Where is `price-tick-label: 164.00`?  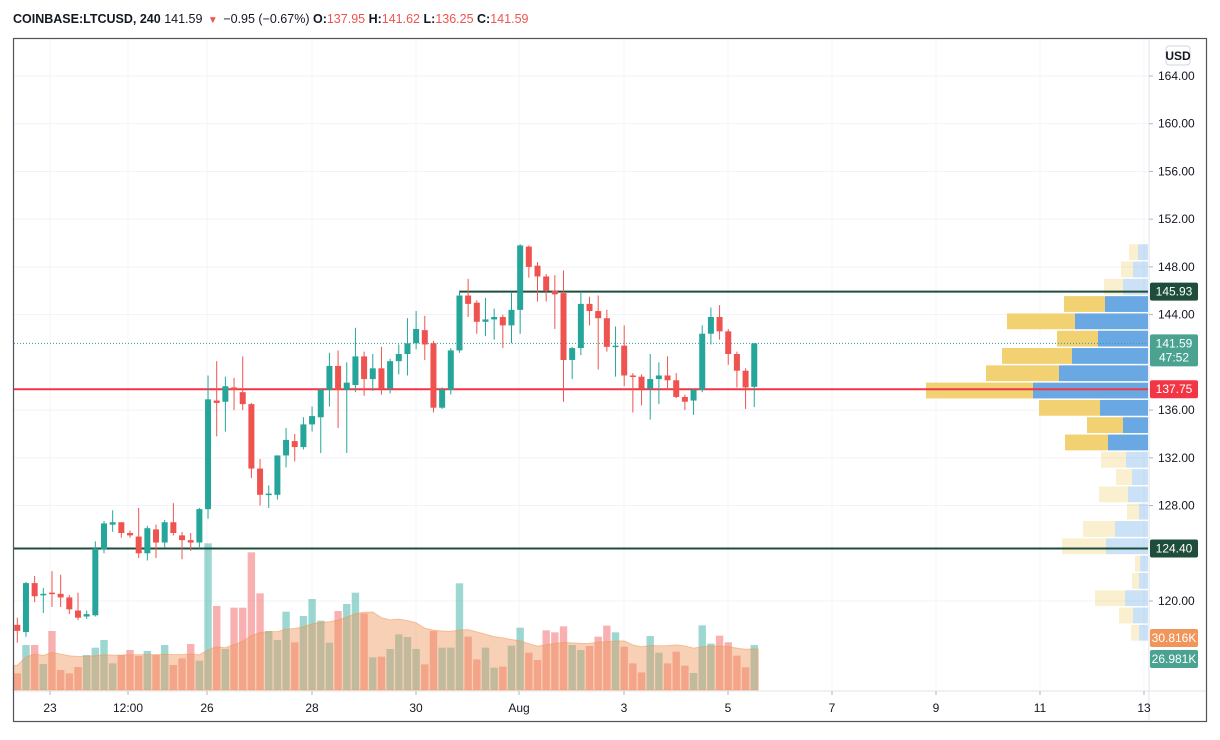 price-tick-label: 164.00 is located at coordinates (1176, 76).